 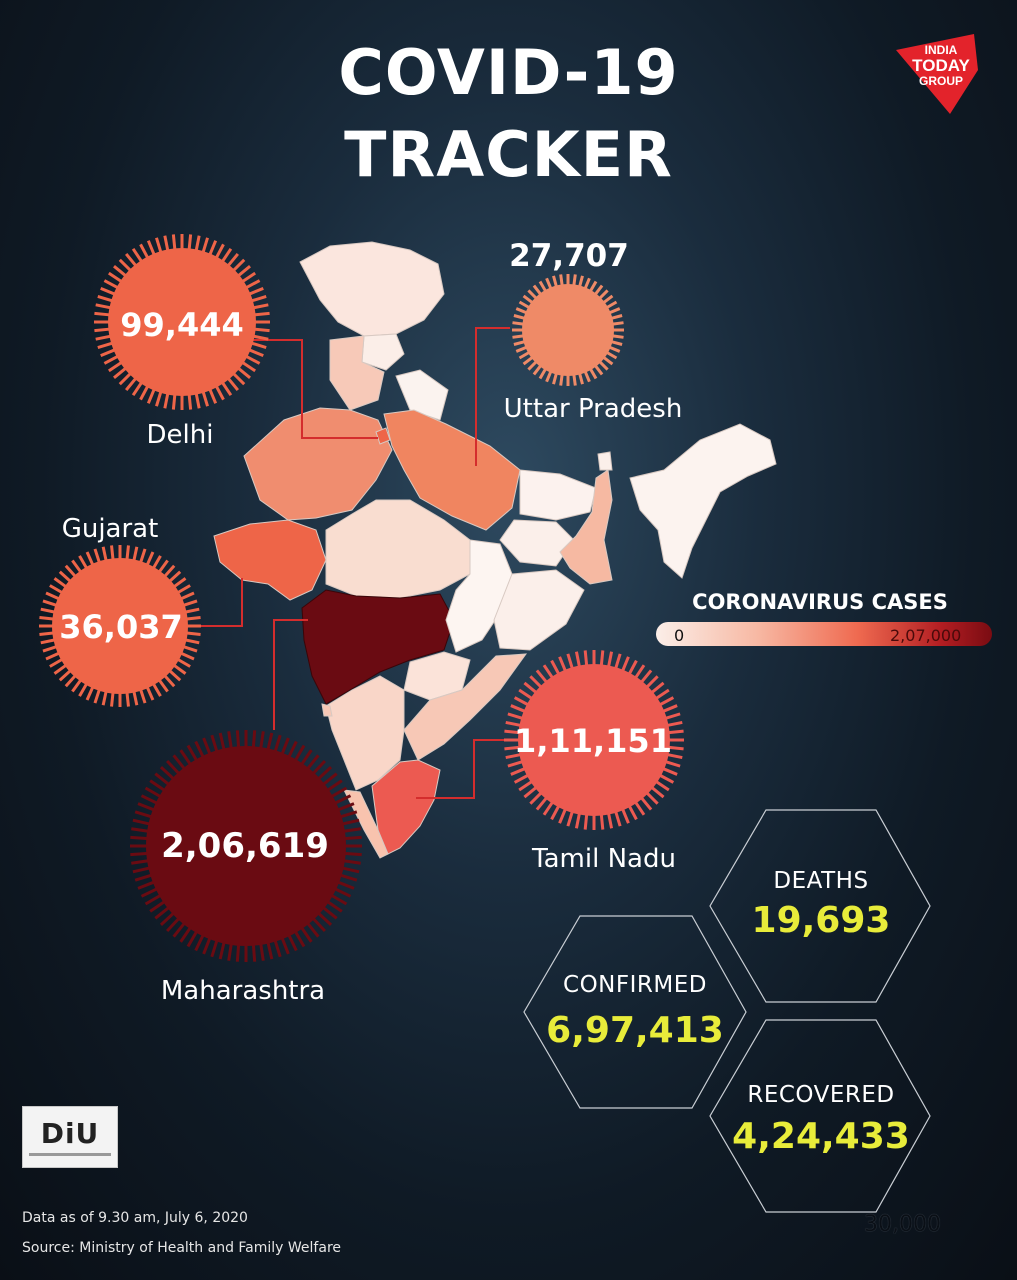 I want to click on delhi-cases: 99,444, so click(x=182, y=325).